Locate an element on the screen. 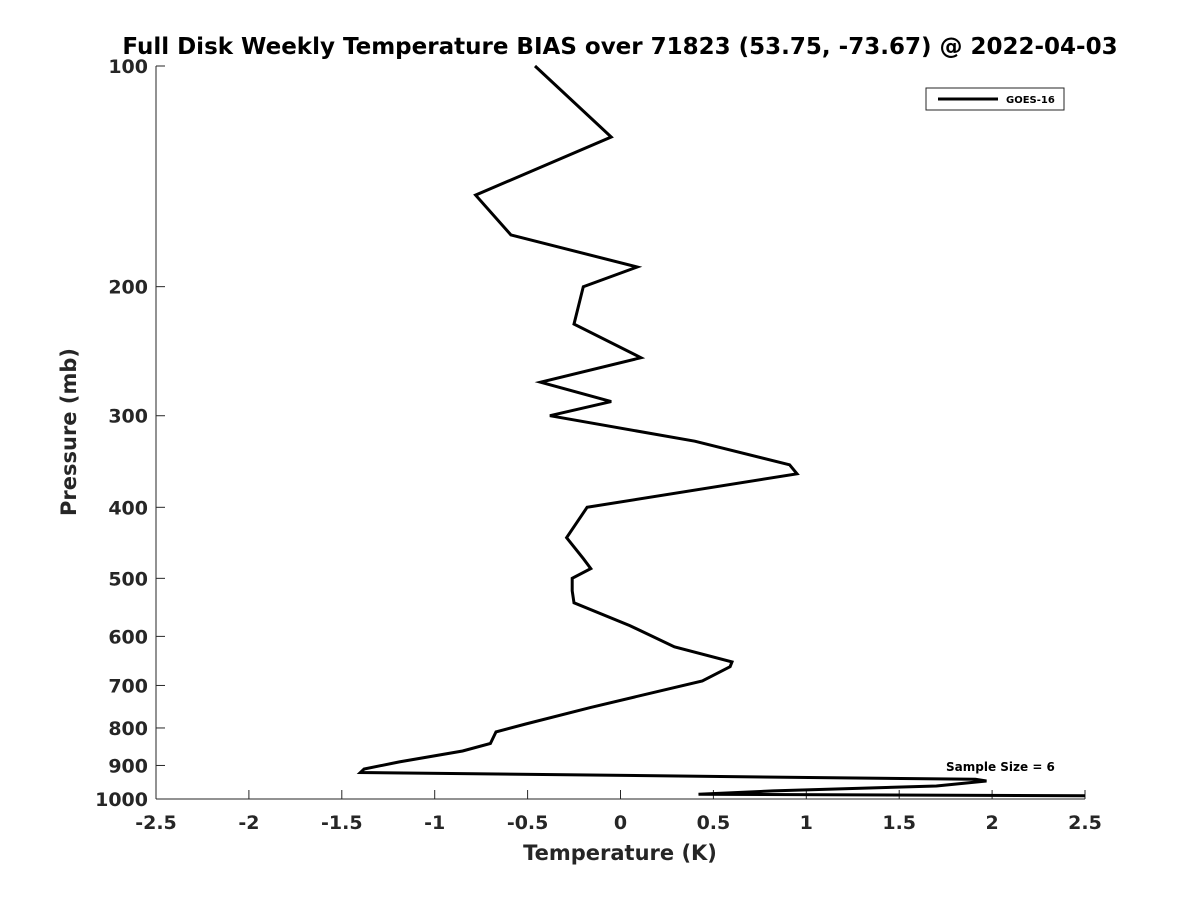 This screenshot has height=900, width=1200. legend: GOES-16 is located at coordinates (995, 99).